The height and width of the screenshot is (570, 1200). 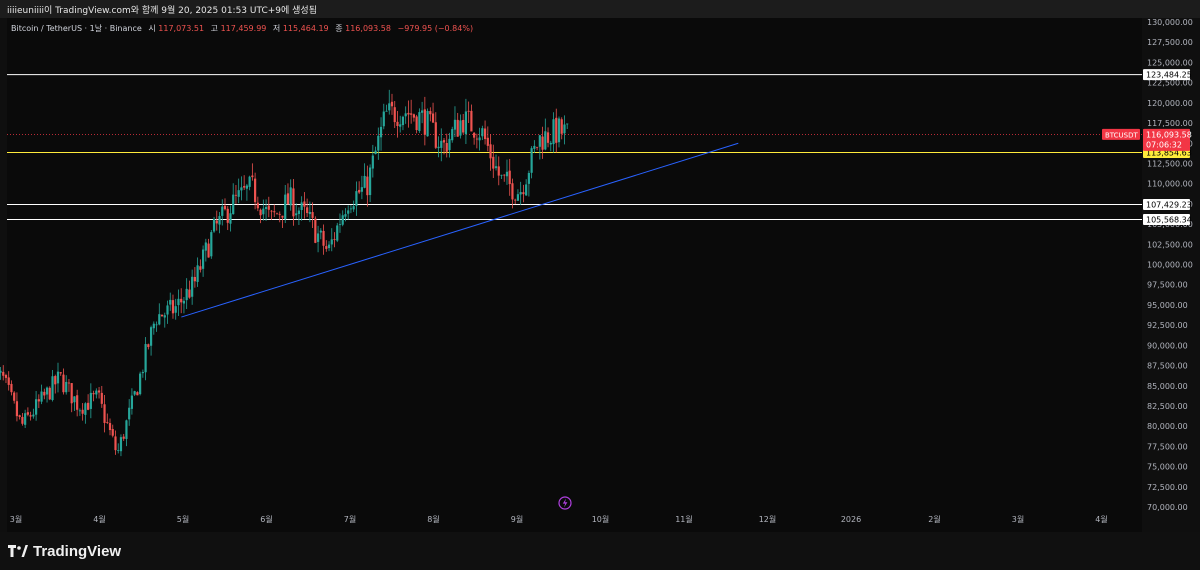 I want to click on time-tick-label: 11월, so click(x=684, y=519).